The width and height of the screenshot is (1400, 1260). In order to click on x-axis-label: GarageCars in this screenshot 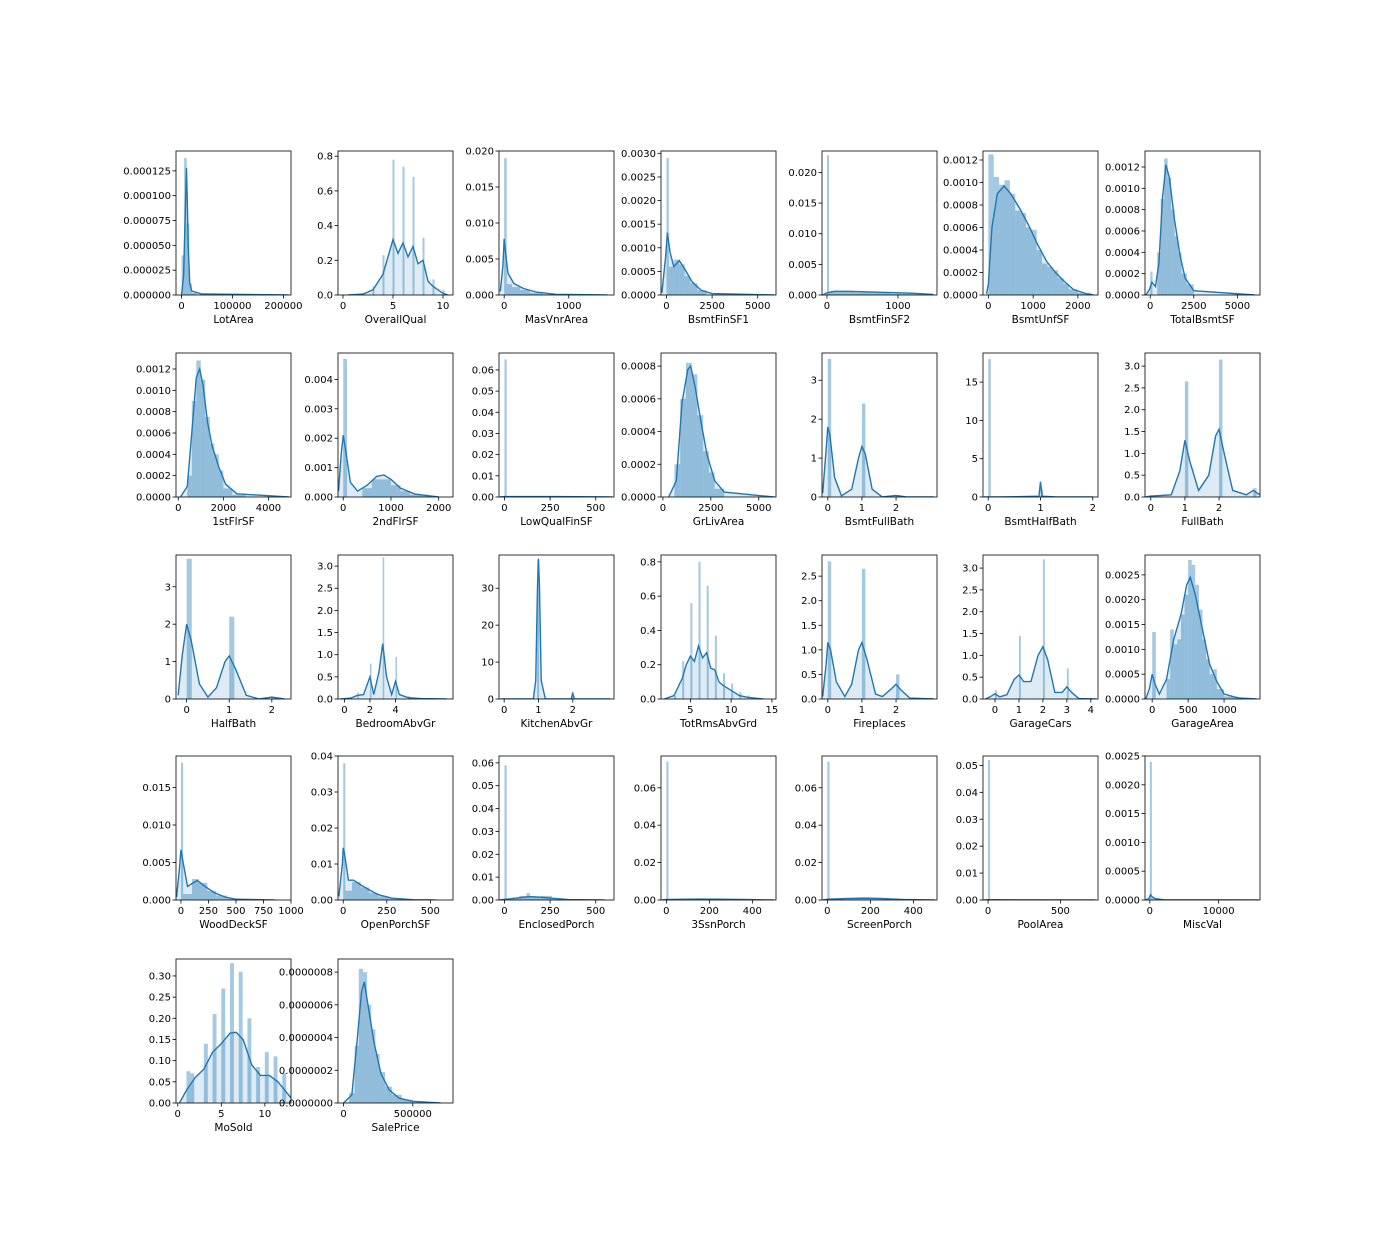, I will do `click(1040, 724)`.